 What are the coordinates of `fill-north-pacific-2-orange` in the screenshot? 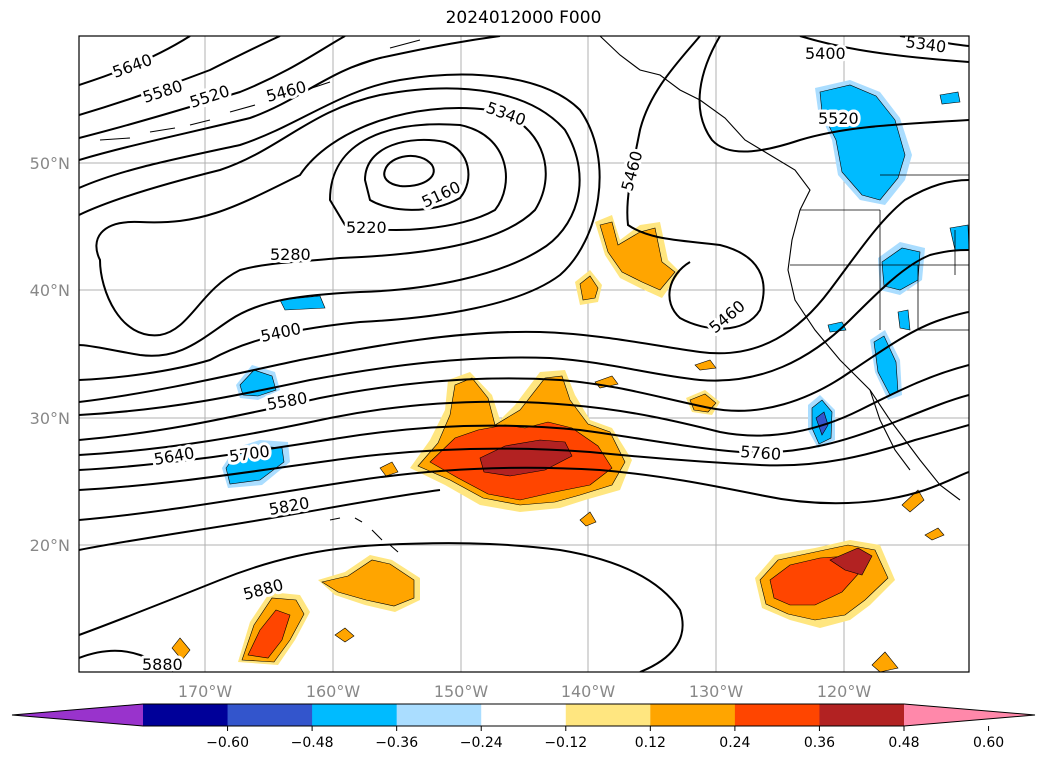 It's located at (589, 288).